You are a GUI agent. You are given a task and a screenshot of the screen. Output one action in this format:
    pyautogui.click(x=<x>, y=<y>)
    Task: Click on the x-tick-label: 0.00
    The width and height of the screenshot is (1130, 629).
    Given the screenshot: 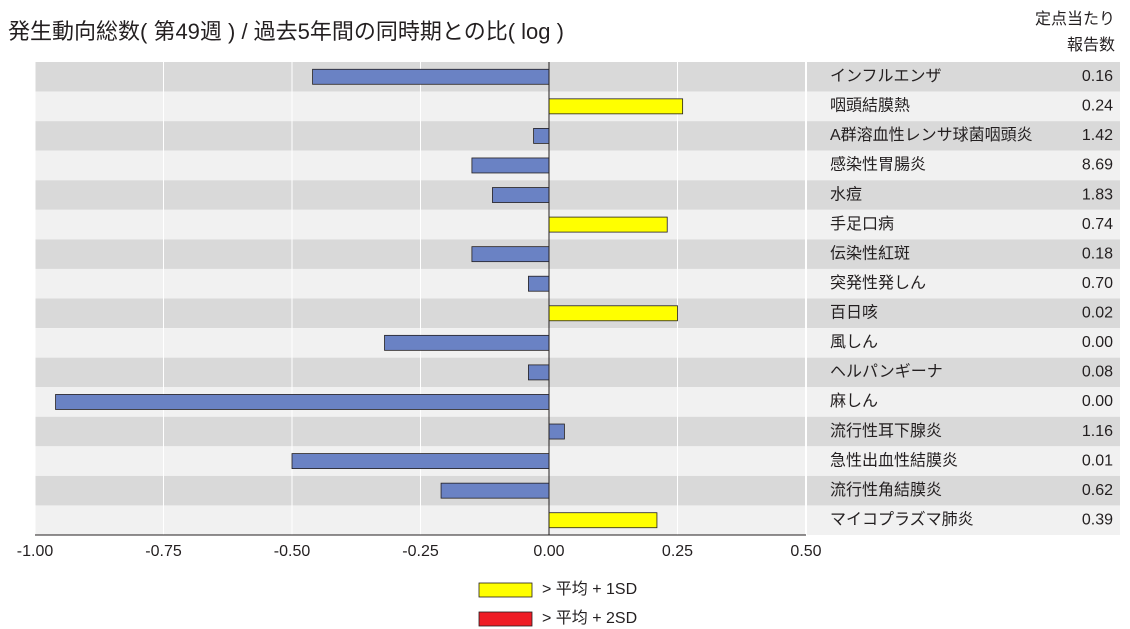 What is the action you would take?
    pyautogui.click(x=548, y=551)
    